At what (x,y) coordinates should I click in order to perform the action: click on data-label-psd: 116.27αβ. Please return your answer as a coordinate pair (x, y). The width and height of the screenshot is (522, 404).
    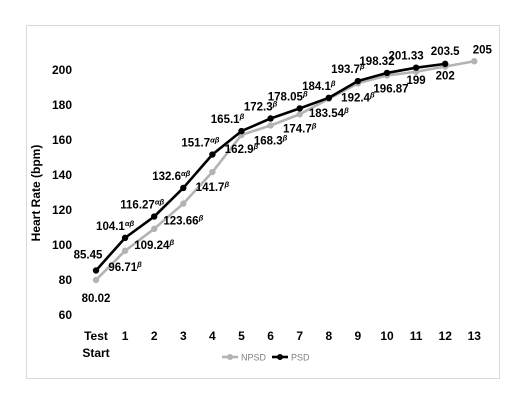
    Looking at the image, I should click on (142, 205).